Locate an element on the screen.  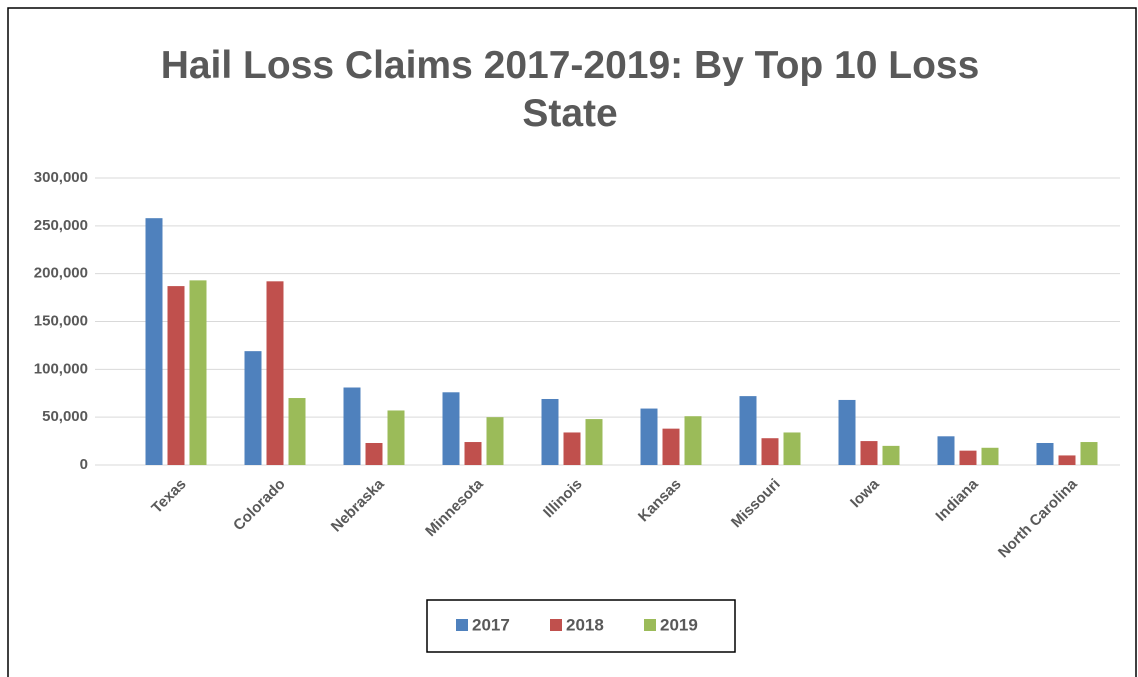
legend-label: 2019 is located at coordinates (679, 624).